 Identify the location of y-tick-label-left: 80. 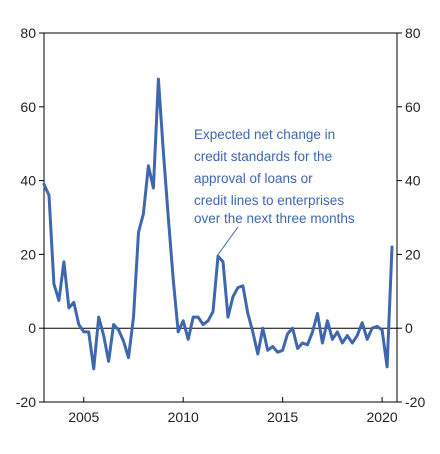
(28, 33).